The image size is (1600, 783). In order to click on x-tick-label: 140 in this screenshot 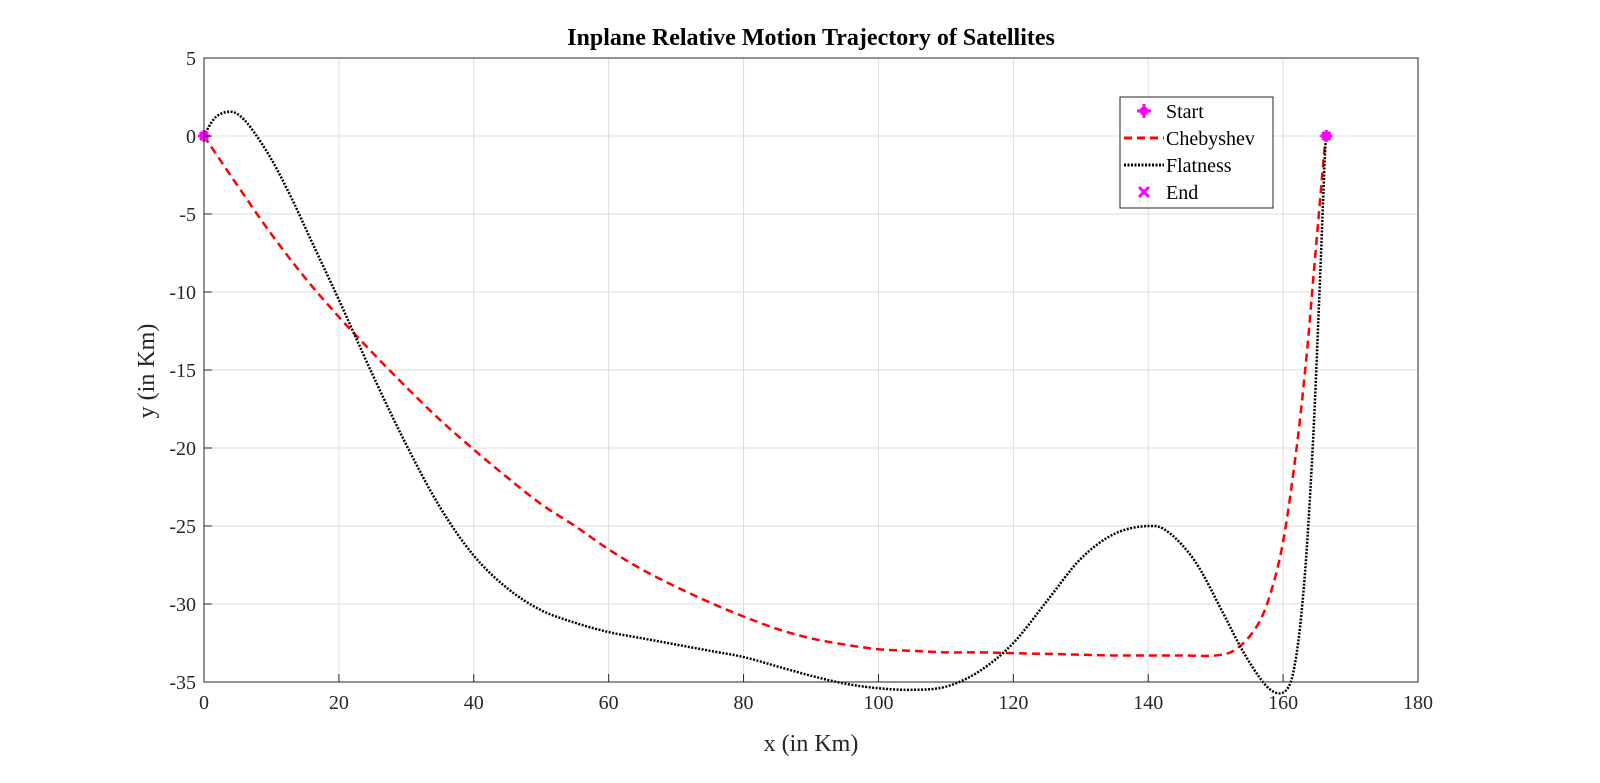, I will do `click(1148, 703)`.